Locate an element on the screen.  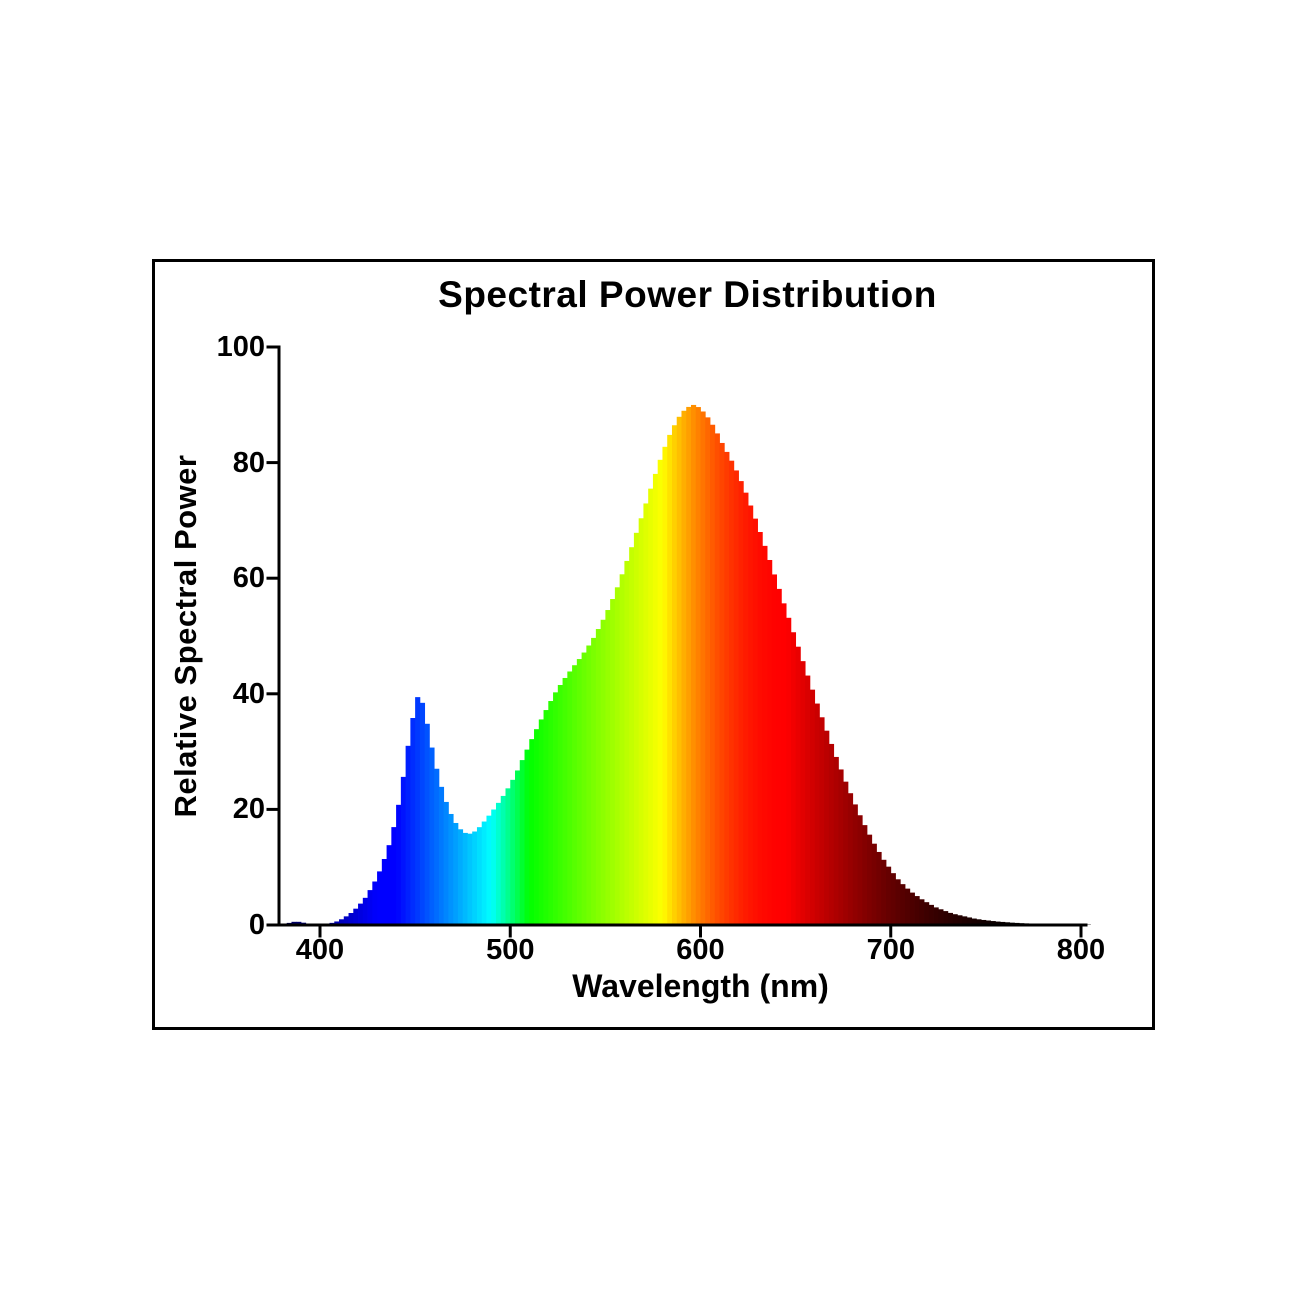
y-axis-label-box: Relative Spectral Power is located at coordinates (186, 636).